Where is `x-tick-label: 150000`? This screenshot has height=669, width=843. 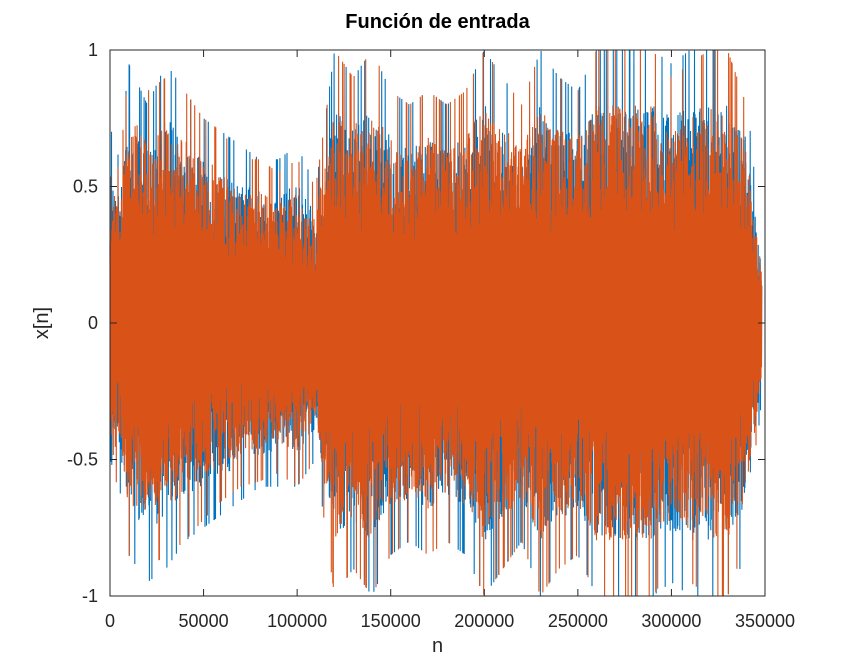 x-tick-label: 150000 is located at coordinates (391, 621).